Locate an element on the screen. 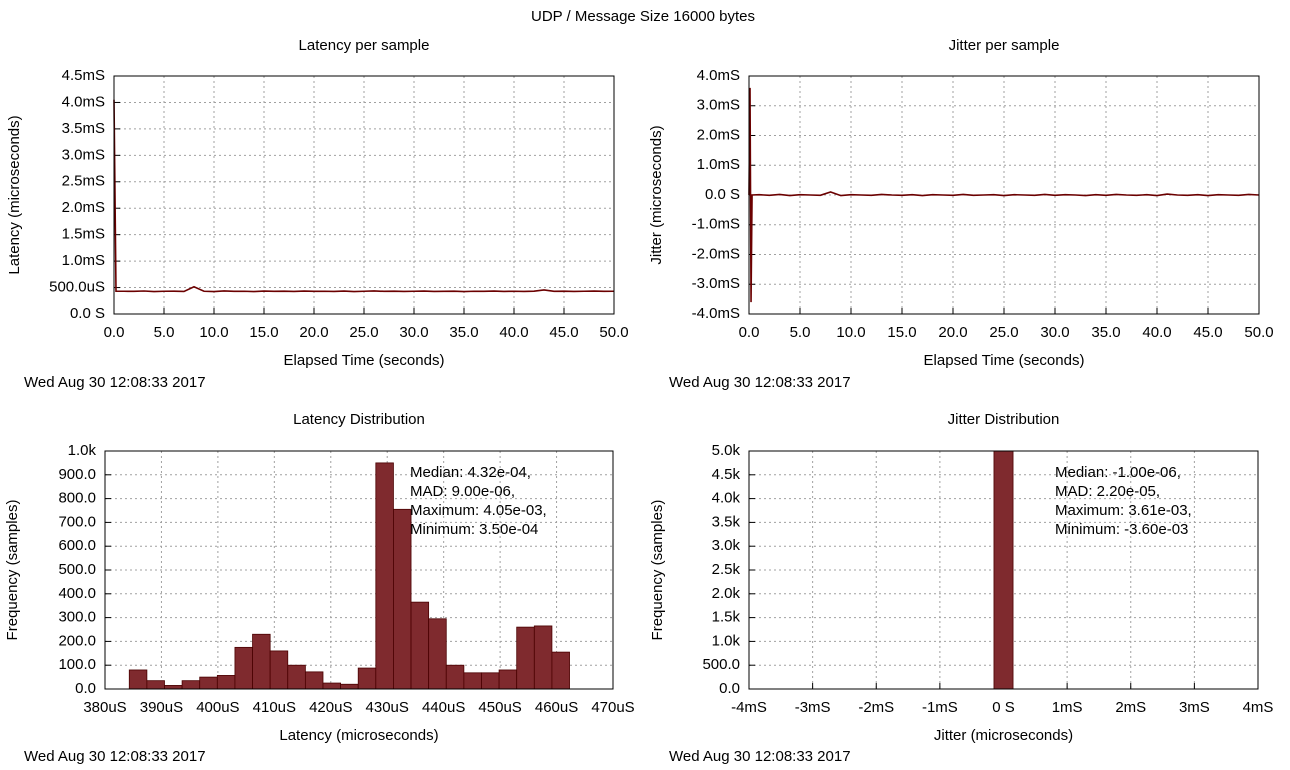  x-tick-label: -3mS is located at coordinates (813, 707).